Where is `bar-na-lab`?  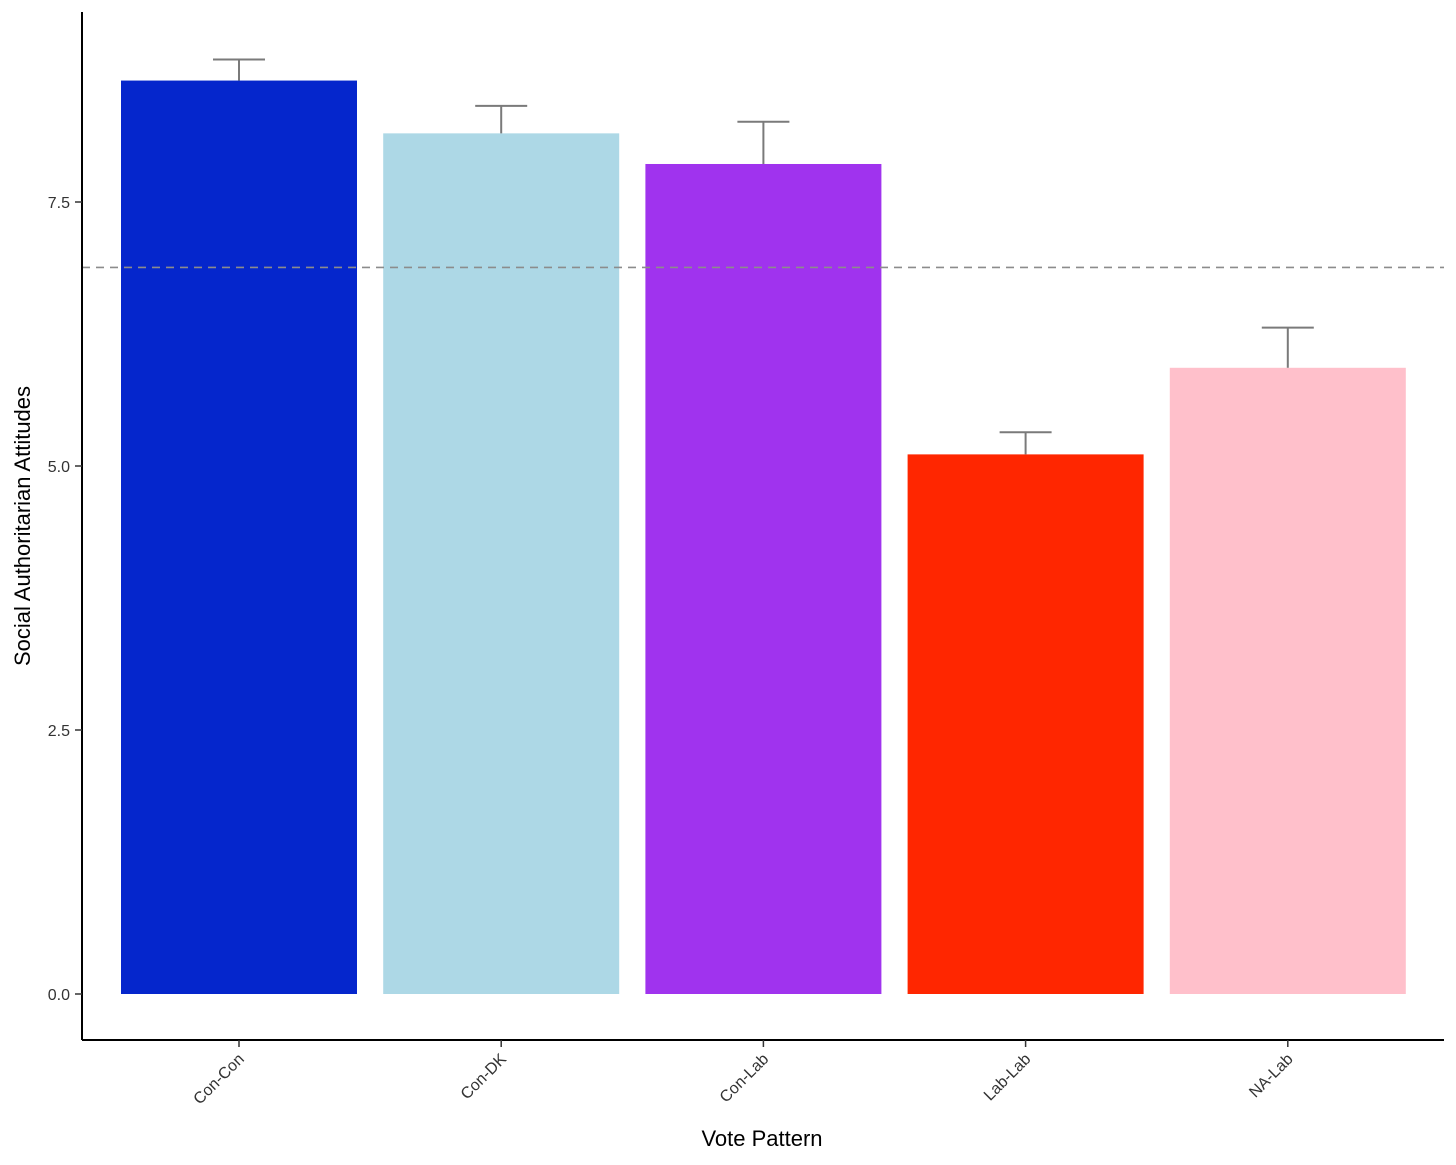
bar-na-lab is located at coordinates (1287, 680).